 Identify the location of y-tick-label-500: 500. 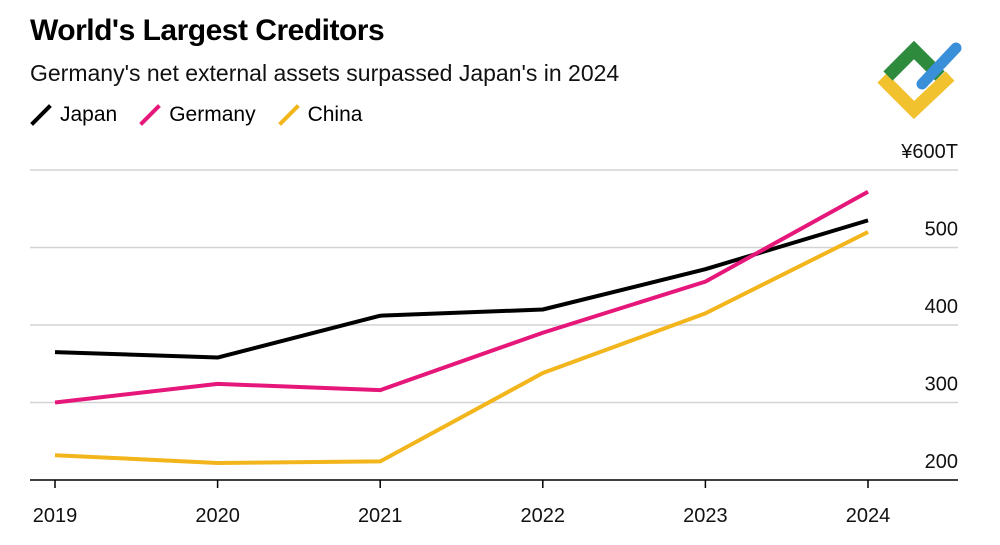
(941, 230).